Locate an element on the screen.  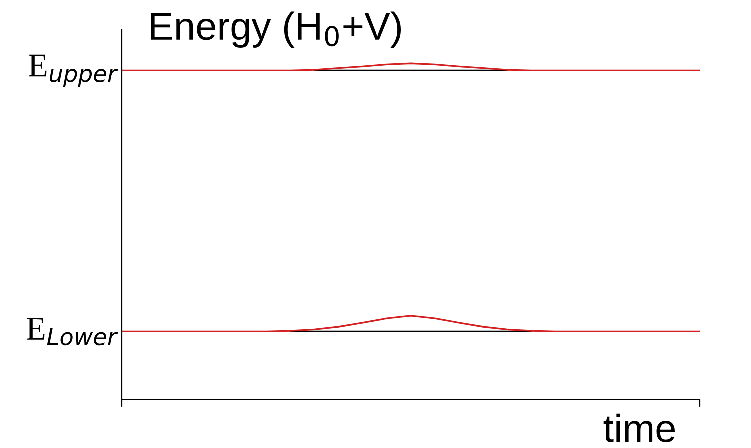
text: E$_{Lower}$ is located at coordinates (72, 332).